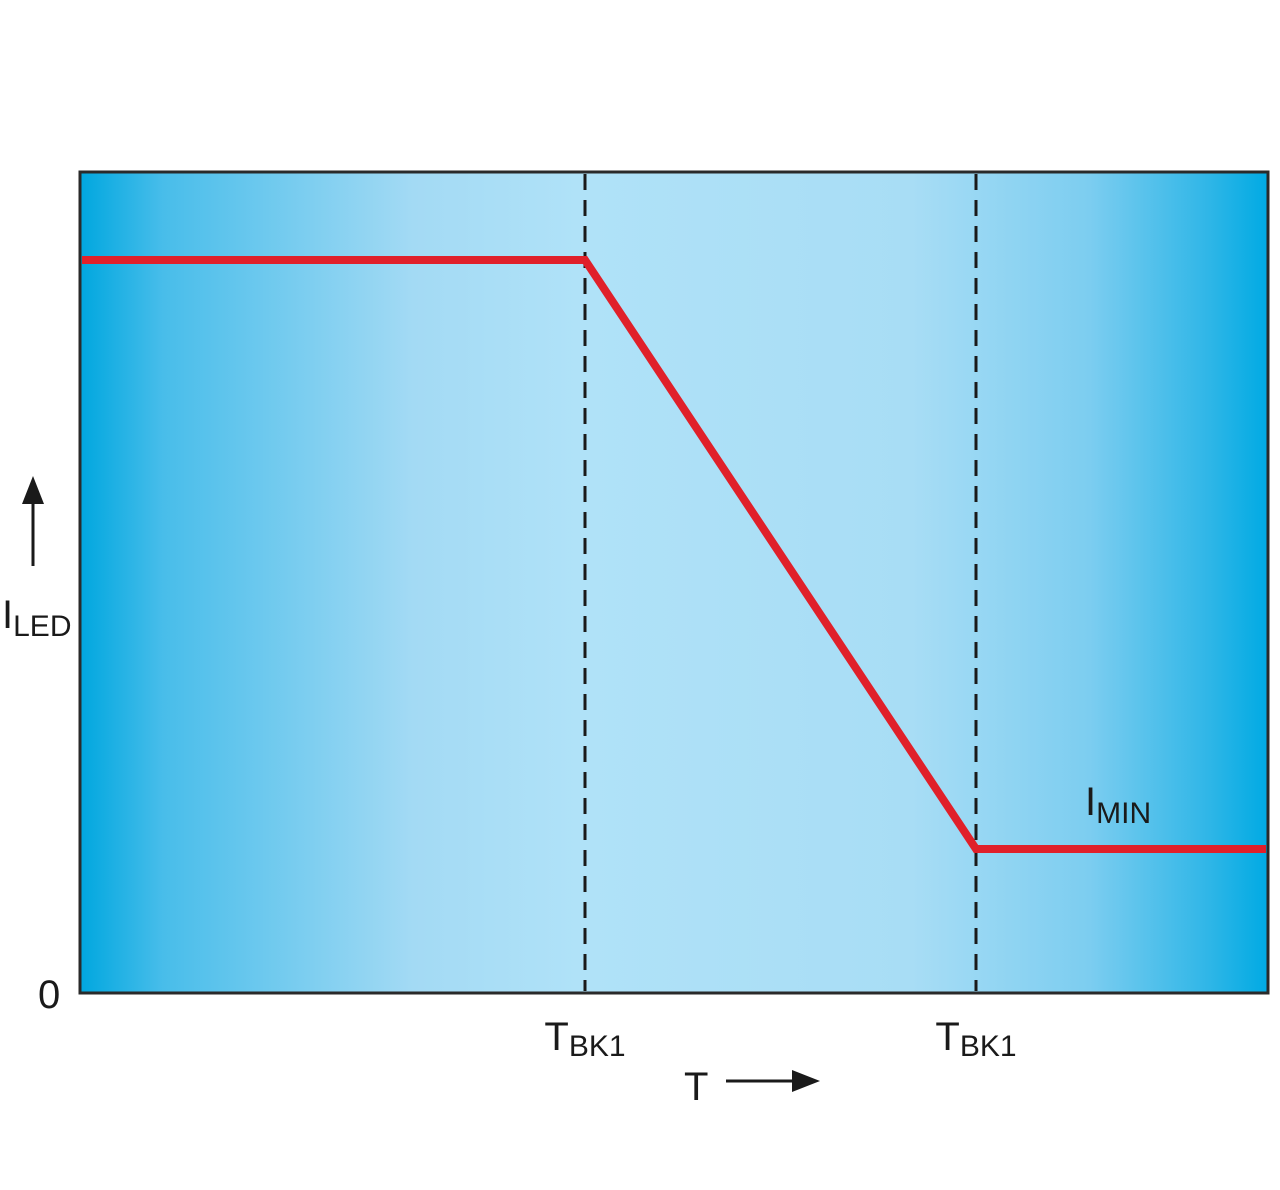  I want to click on min-sub: MIN, so click(1123, 813).